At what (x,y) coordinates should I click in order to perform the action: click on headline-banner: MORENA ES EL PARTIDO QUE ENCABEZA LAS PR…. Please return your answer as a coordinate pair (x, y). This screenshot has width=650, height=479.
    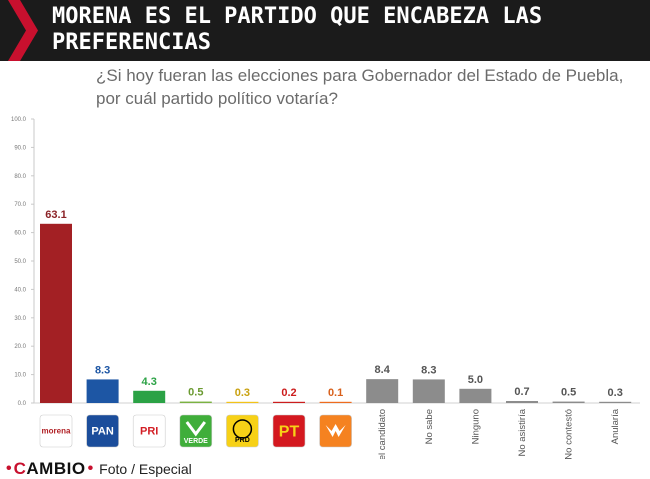
    Looking at the image, I should click on (325, 30).